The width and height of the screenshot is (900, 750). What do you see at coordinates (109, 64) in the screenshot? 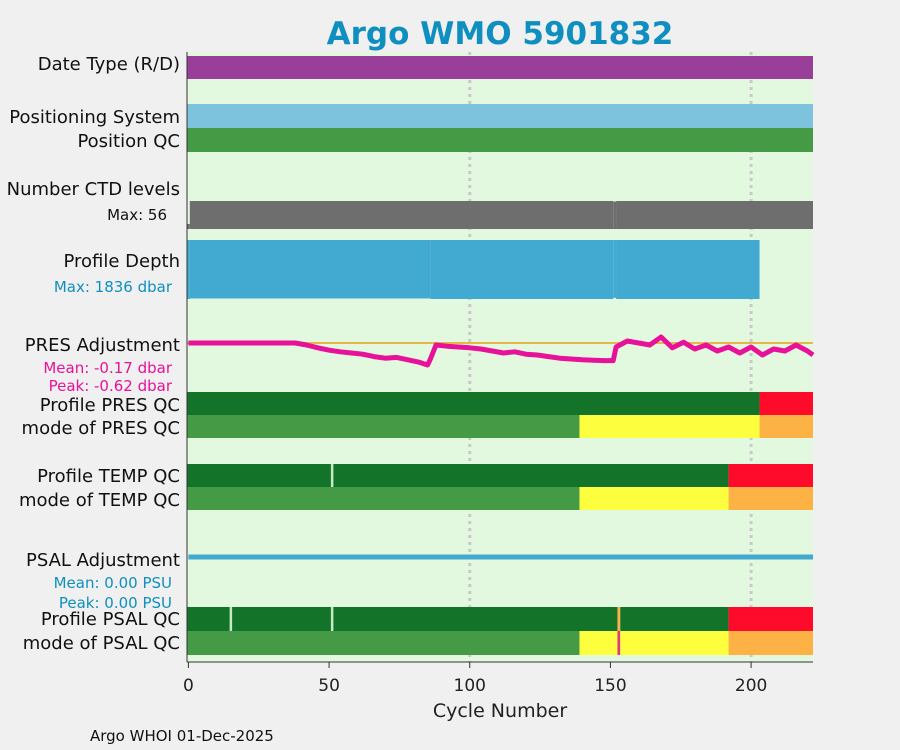
I see `label-date-type: Date Type (R/D)` at bounding box center [109, 64].